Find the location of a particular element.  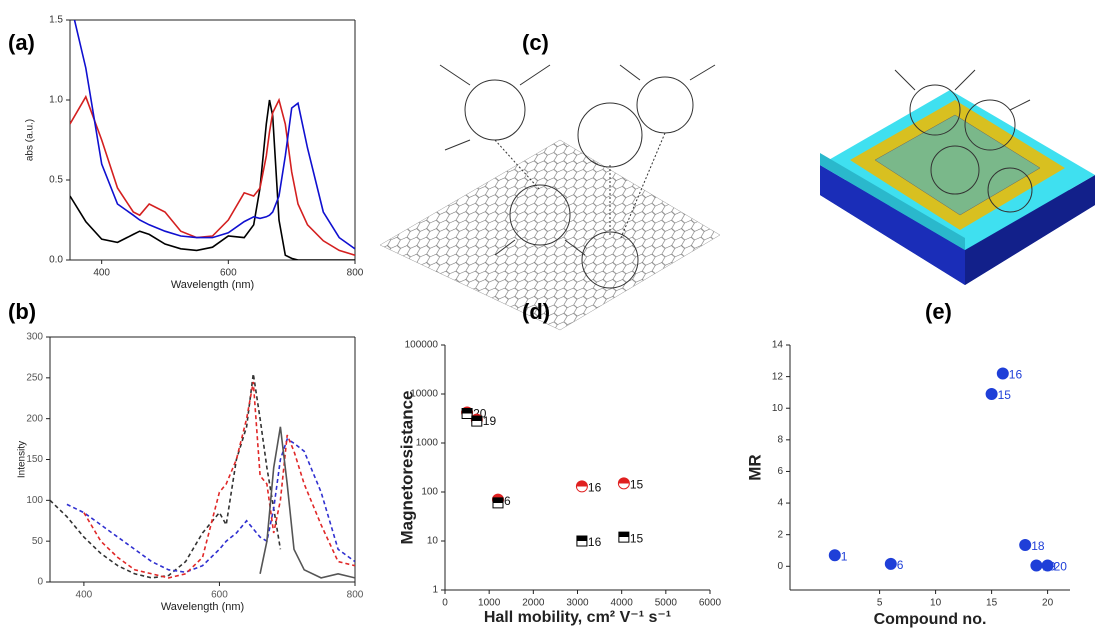

y-tick-label: 300 is located at coordinates (34, 337).